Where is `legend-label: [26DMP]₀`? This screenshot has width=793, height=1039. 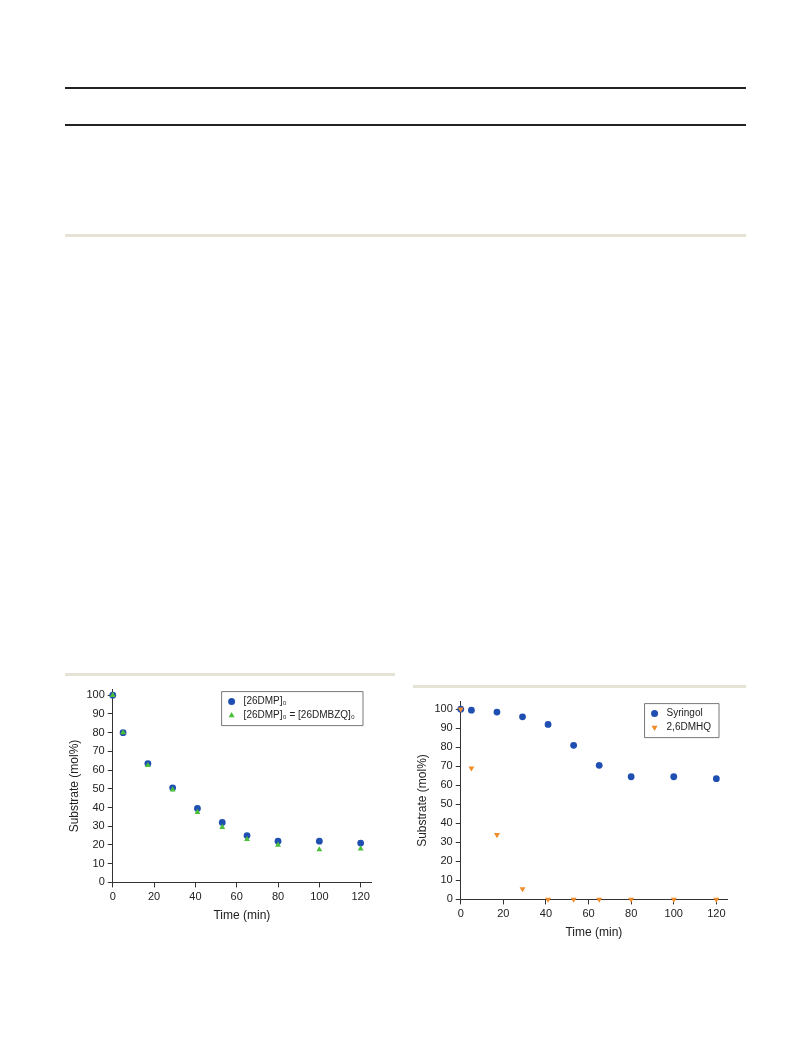
legend-label: [26DMP]₀ is located at coordinates (265, 701).